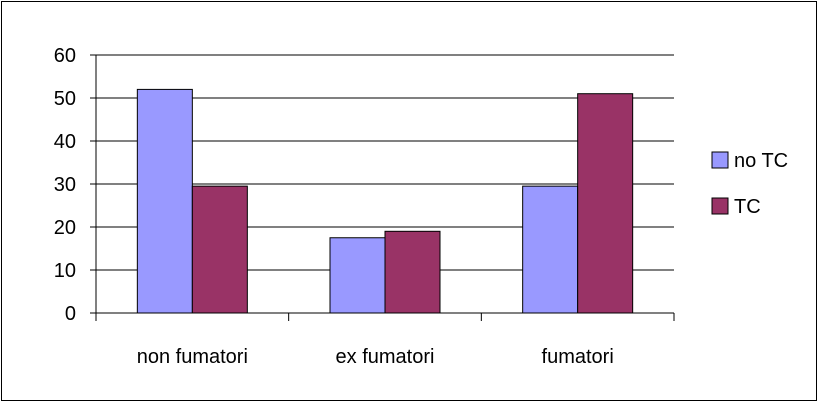 The height and width of the screenshot is (403, 819). Describe the element at coordinates (70, 314) in the screenshot. I see `y-tick-label: 0` at that location.